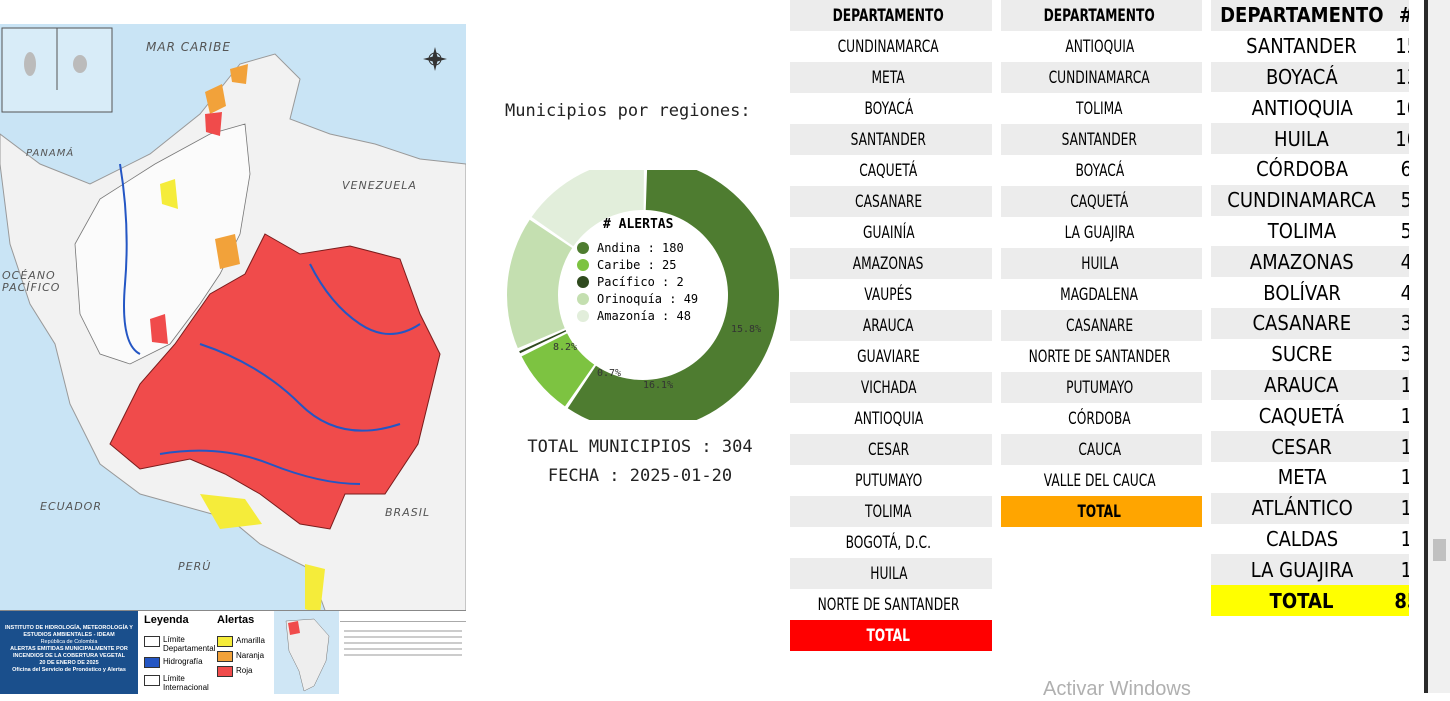 The width and height of the screenshot is (1450, 701). What do you see at coordinates (891, 77) in the screenshot?
I see `table-row: META23` at bounding box center [891, 77].